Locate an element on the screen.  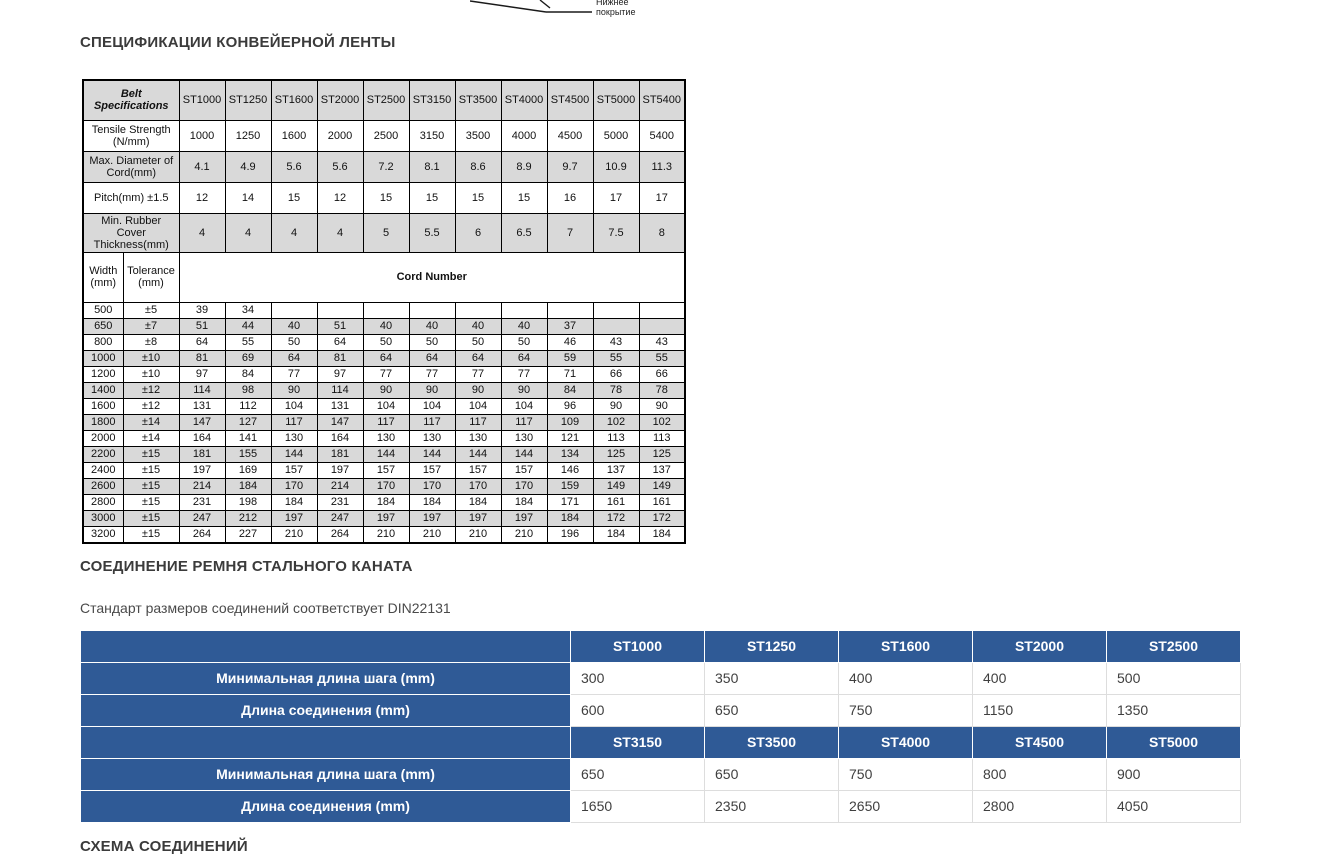
splice-value-cell: 300 is located at coordinates (637, 678).